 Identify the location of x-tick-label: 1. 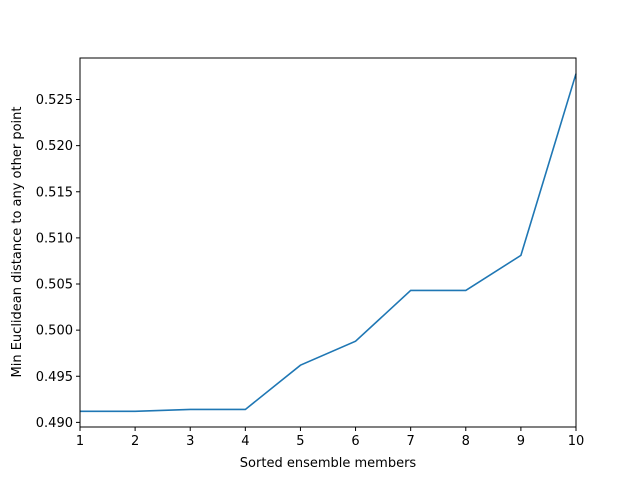
(80, 441).